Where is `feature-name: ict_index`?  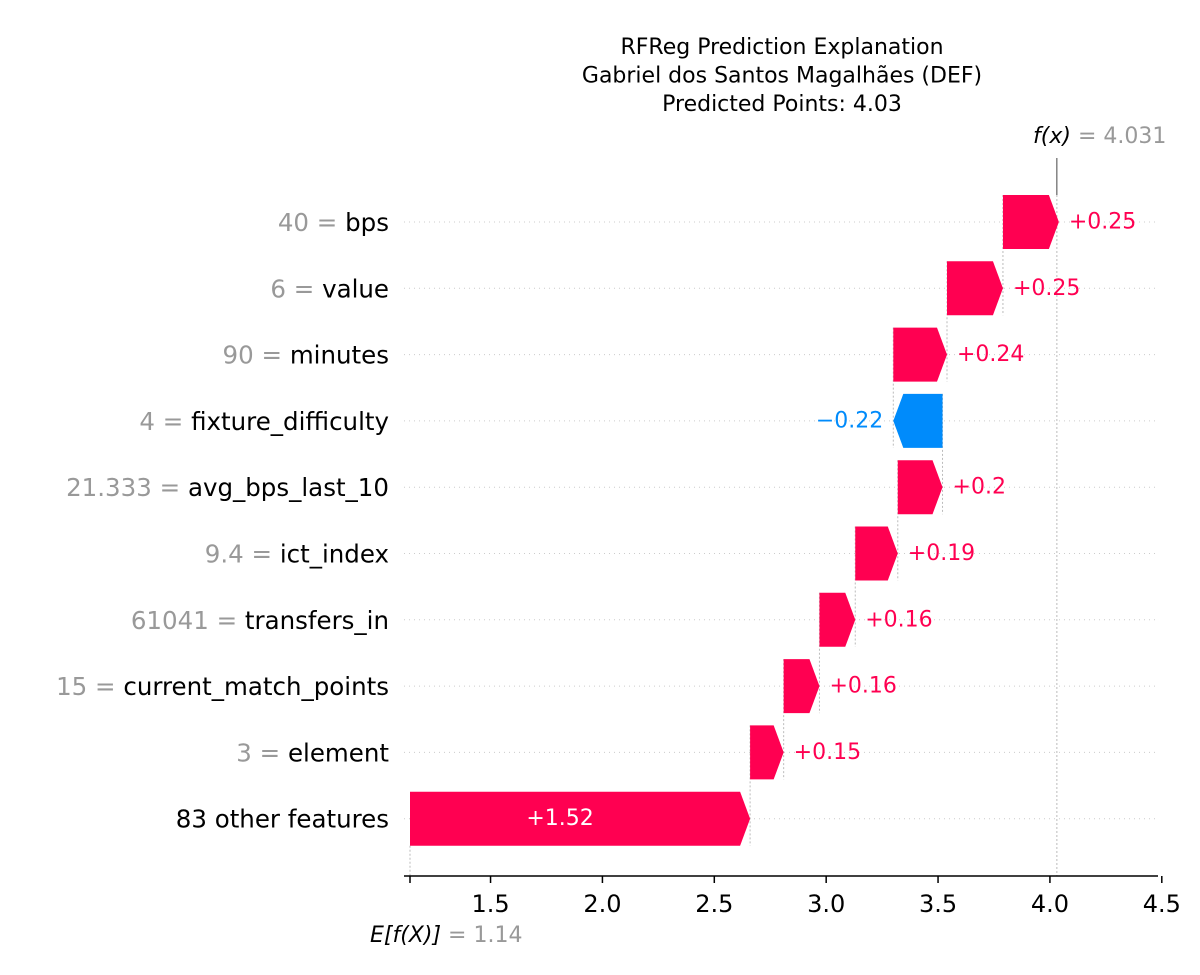 feature-name: ict_index is located at coordinates (334, 553).